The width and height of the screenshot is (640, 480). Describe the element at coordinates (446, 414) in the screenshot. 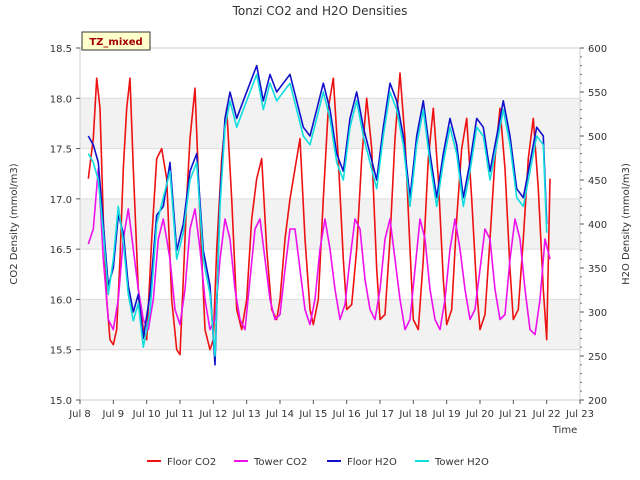

I see `x-tick-label: Jul 19` at that location.